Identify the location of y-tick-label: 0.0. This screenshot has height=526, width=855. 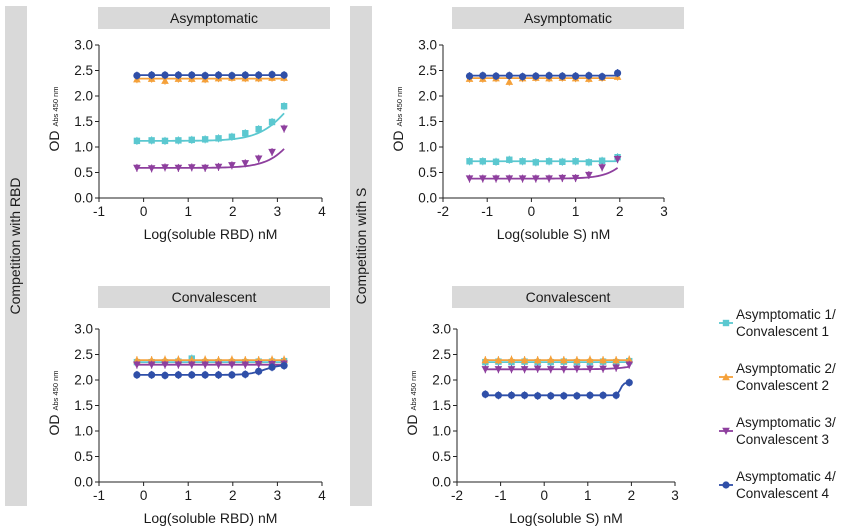
(427, 198).